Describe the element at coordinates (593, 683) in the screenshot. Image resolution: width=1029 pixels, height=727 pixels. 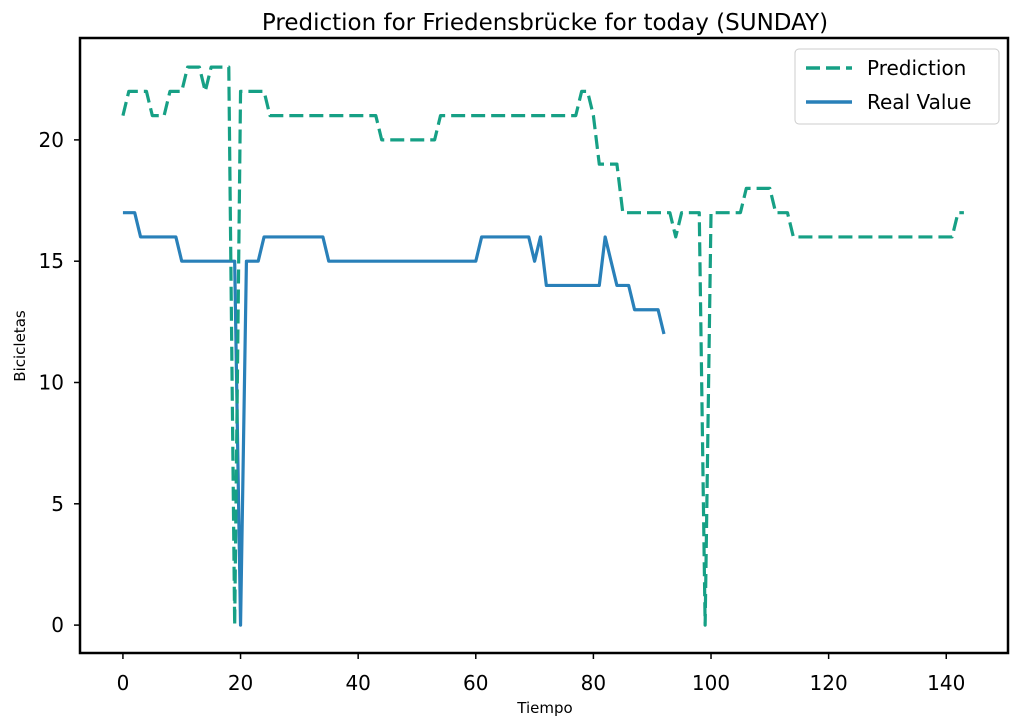
I see `x-tick-label: 80` at that location.